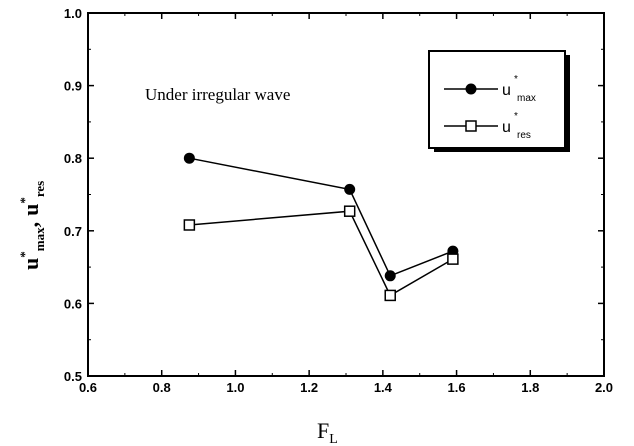  I want to click on series-layer, so click(321, 227).